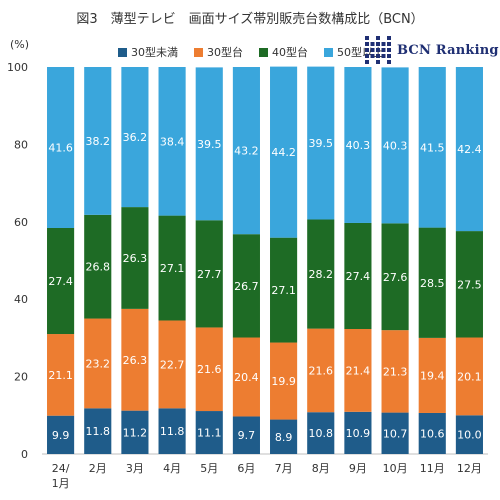 The image size is (500, 500). I want to click on data-label: 10.6, so click(432, 433).